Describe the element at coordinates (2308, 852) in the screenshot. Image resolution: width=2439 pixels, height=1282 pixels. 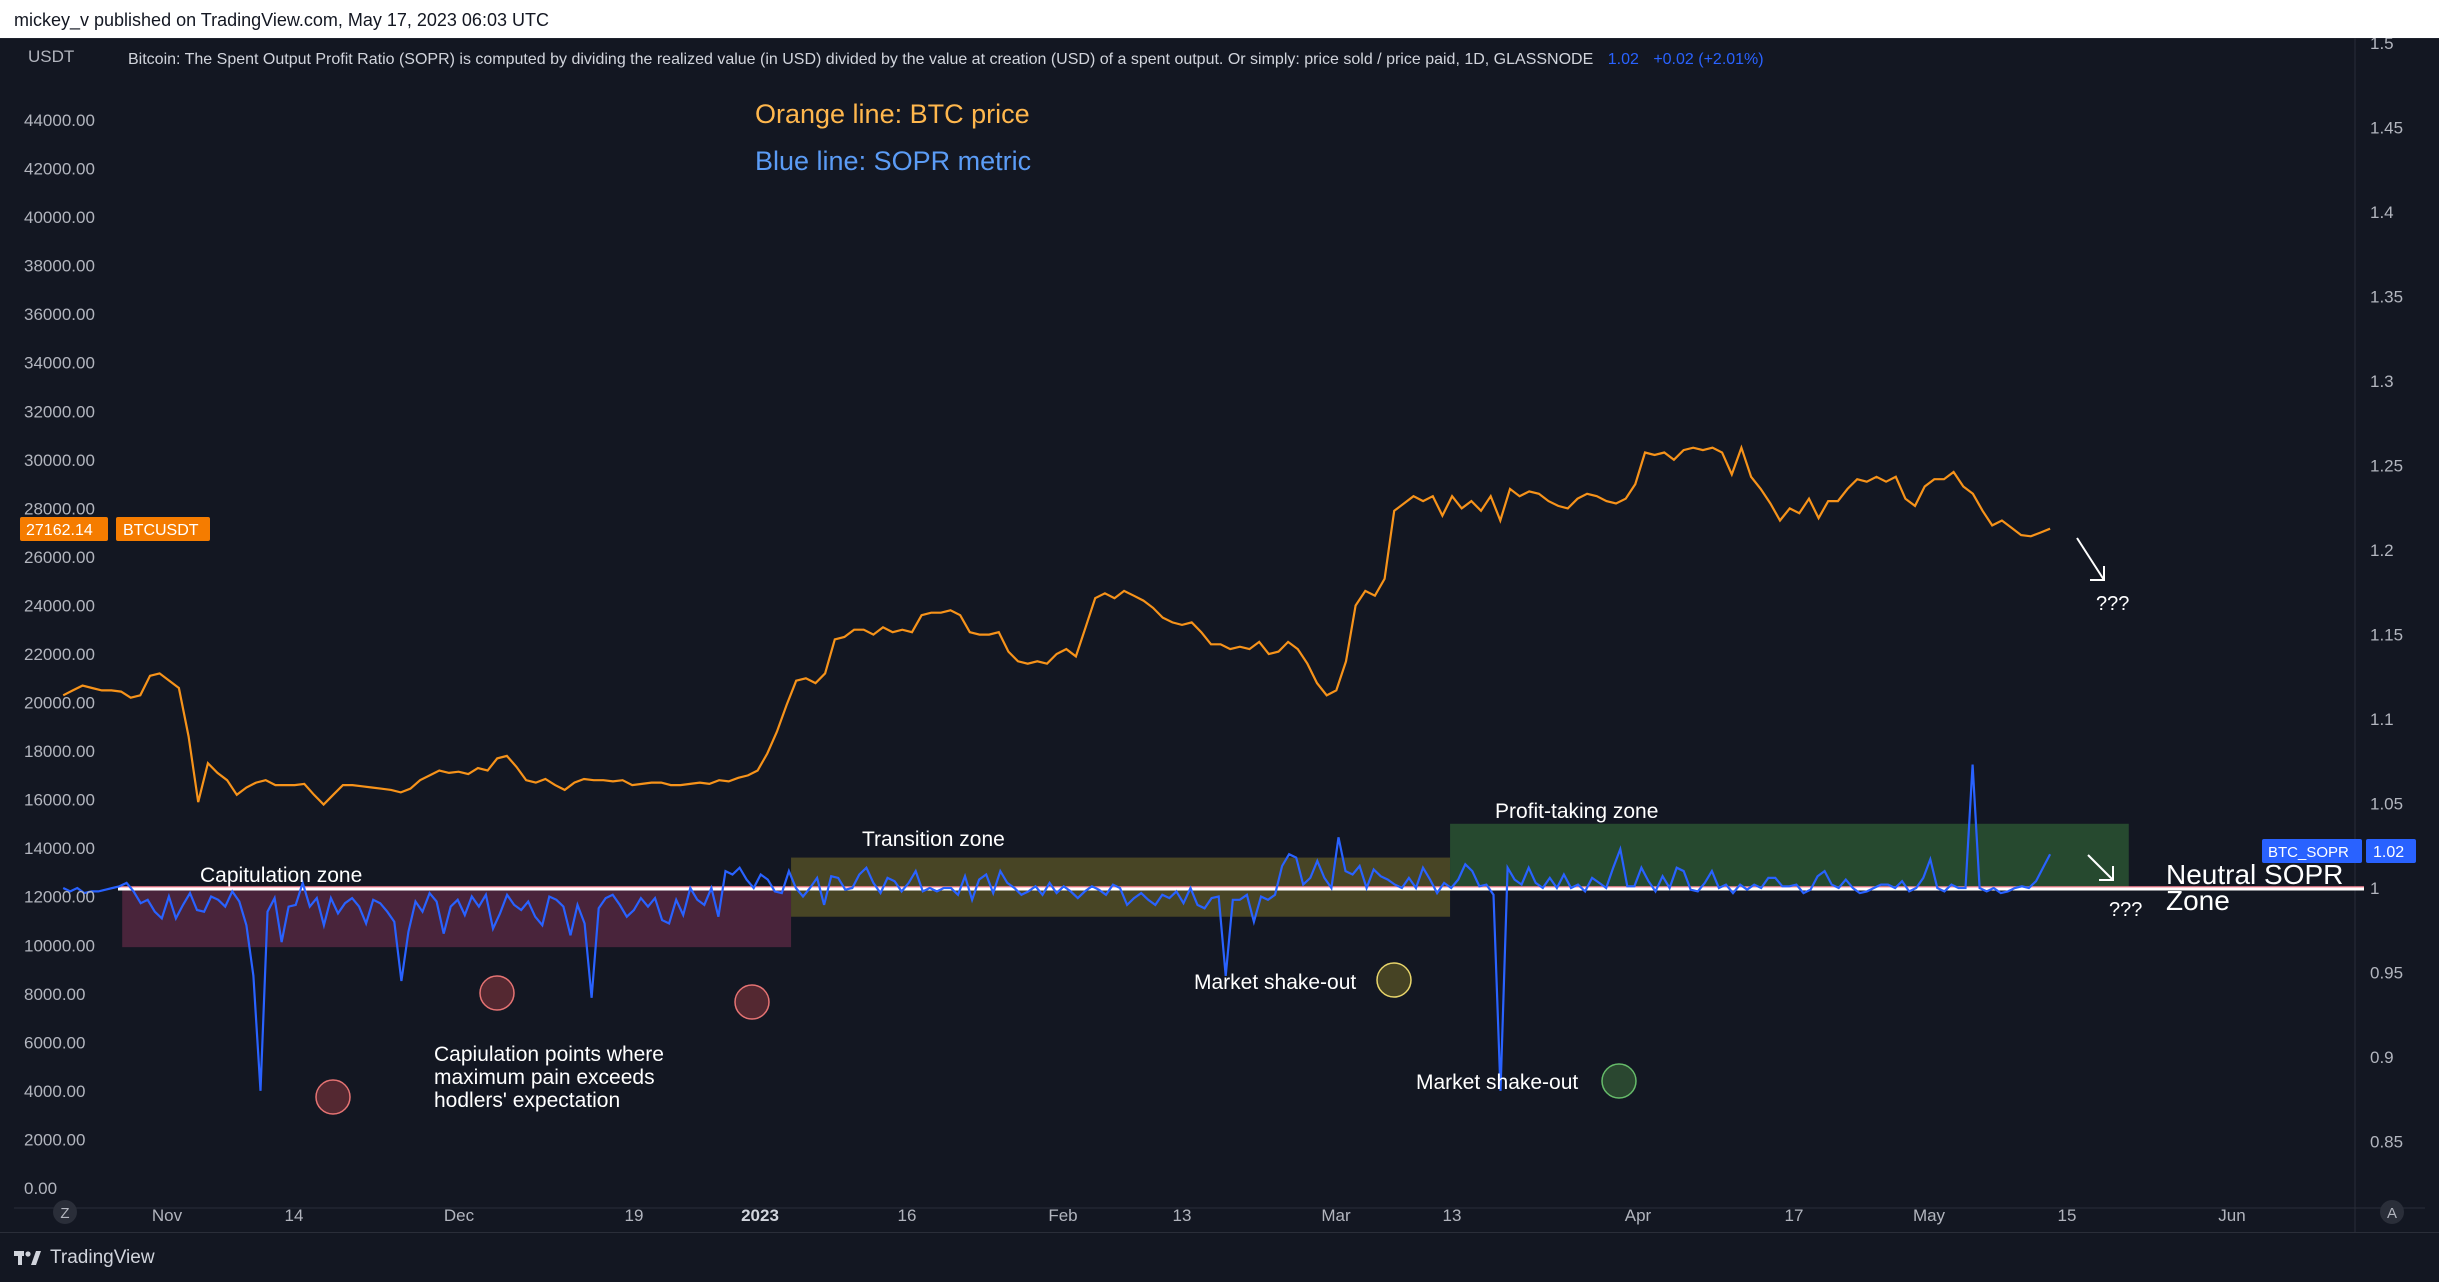
I see `sopr-badge-label: BTC_SOPR` at that location.